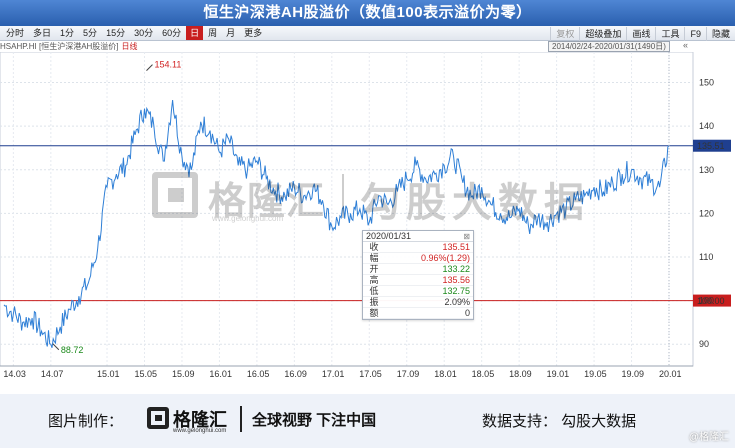 Image resolution: width=735 pixels, height=448 pixels. I want to click on period-button-10: 更多, so click(253, 33).